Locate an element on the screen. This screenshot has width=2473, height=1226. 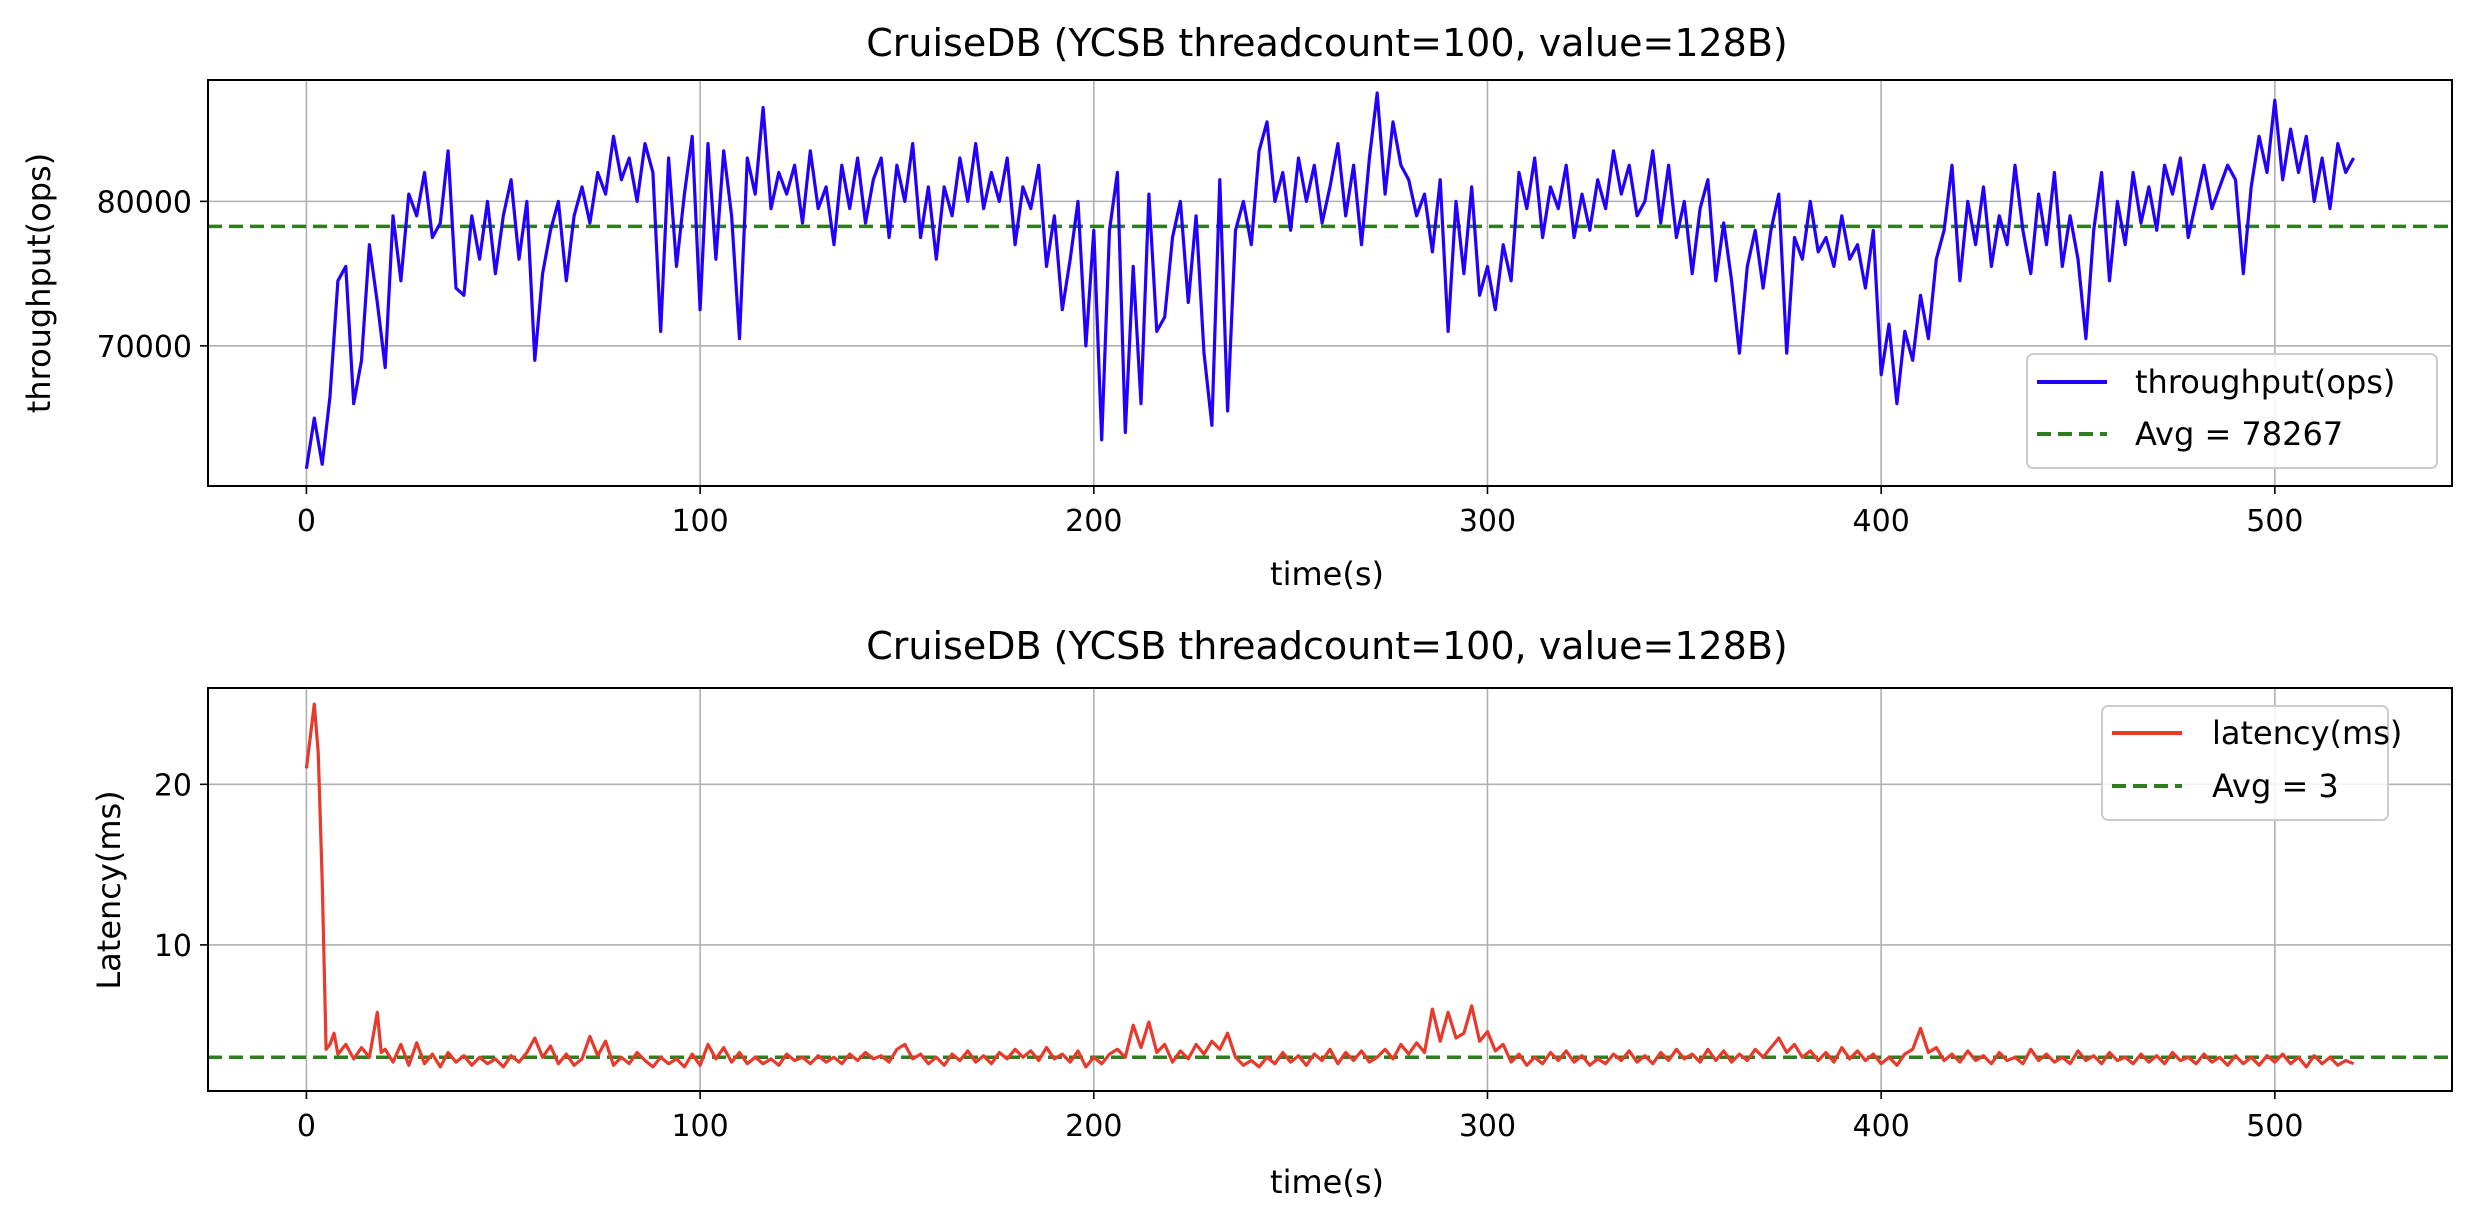
y-axis-ticks: 70000 80000 is located at coordinates (152, 275).